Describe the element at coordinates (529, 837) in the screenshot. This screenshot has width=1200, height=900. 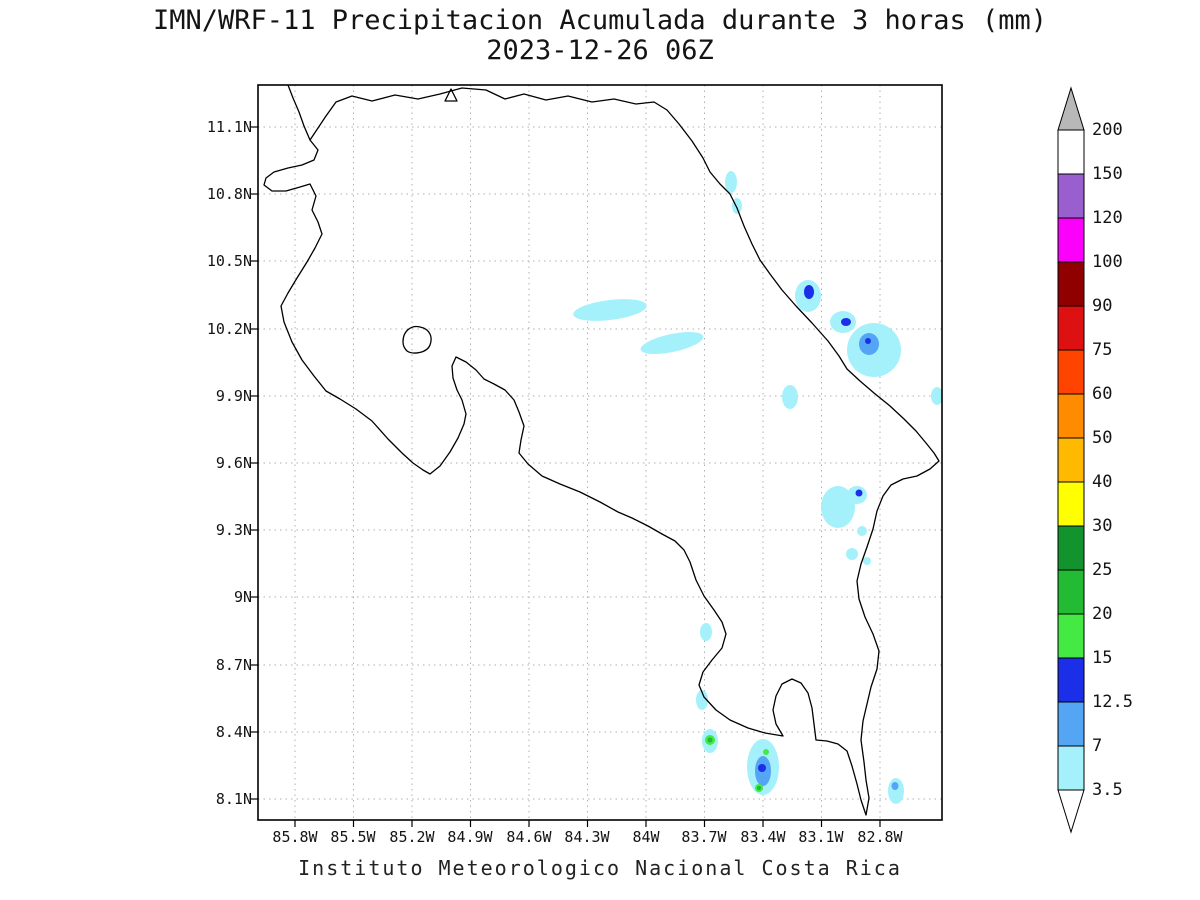
I see `lon-tick-label: 84.6W` at that location.